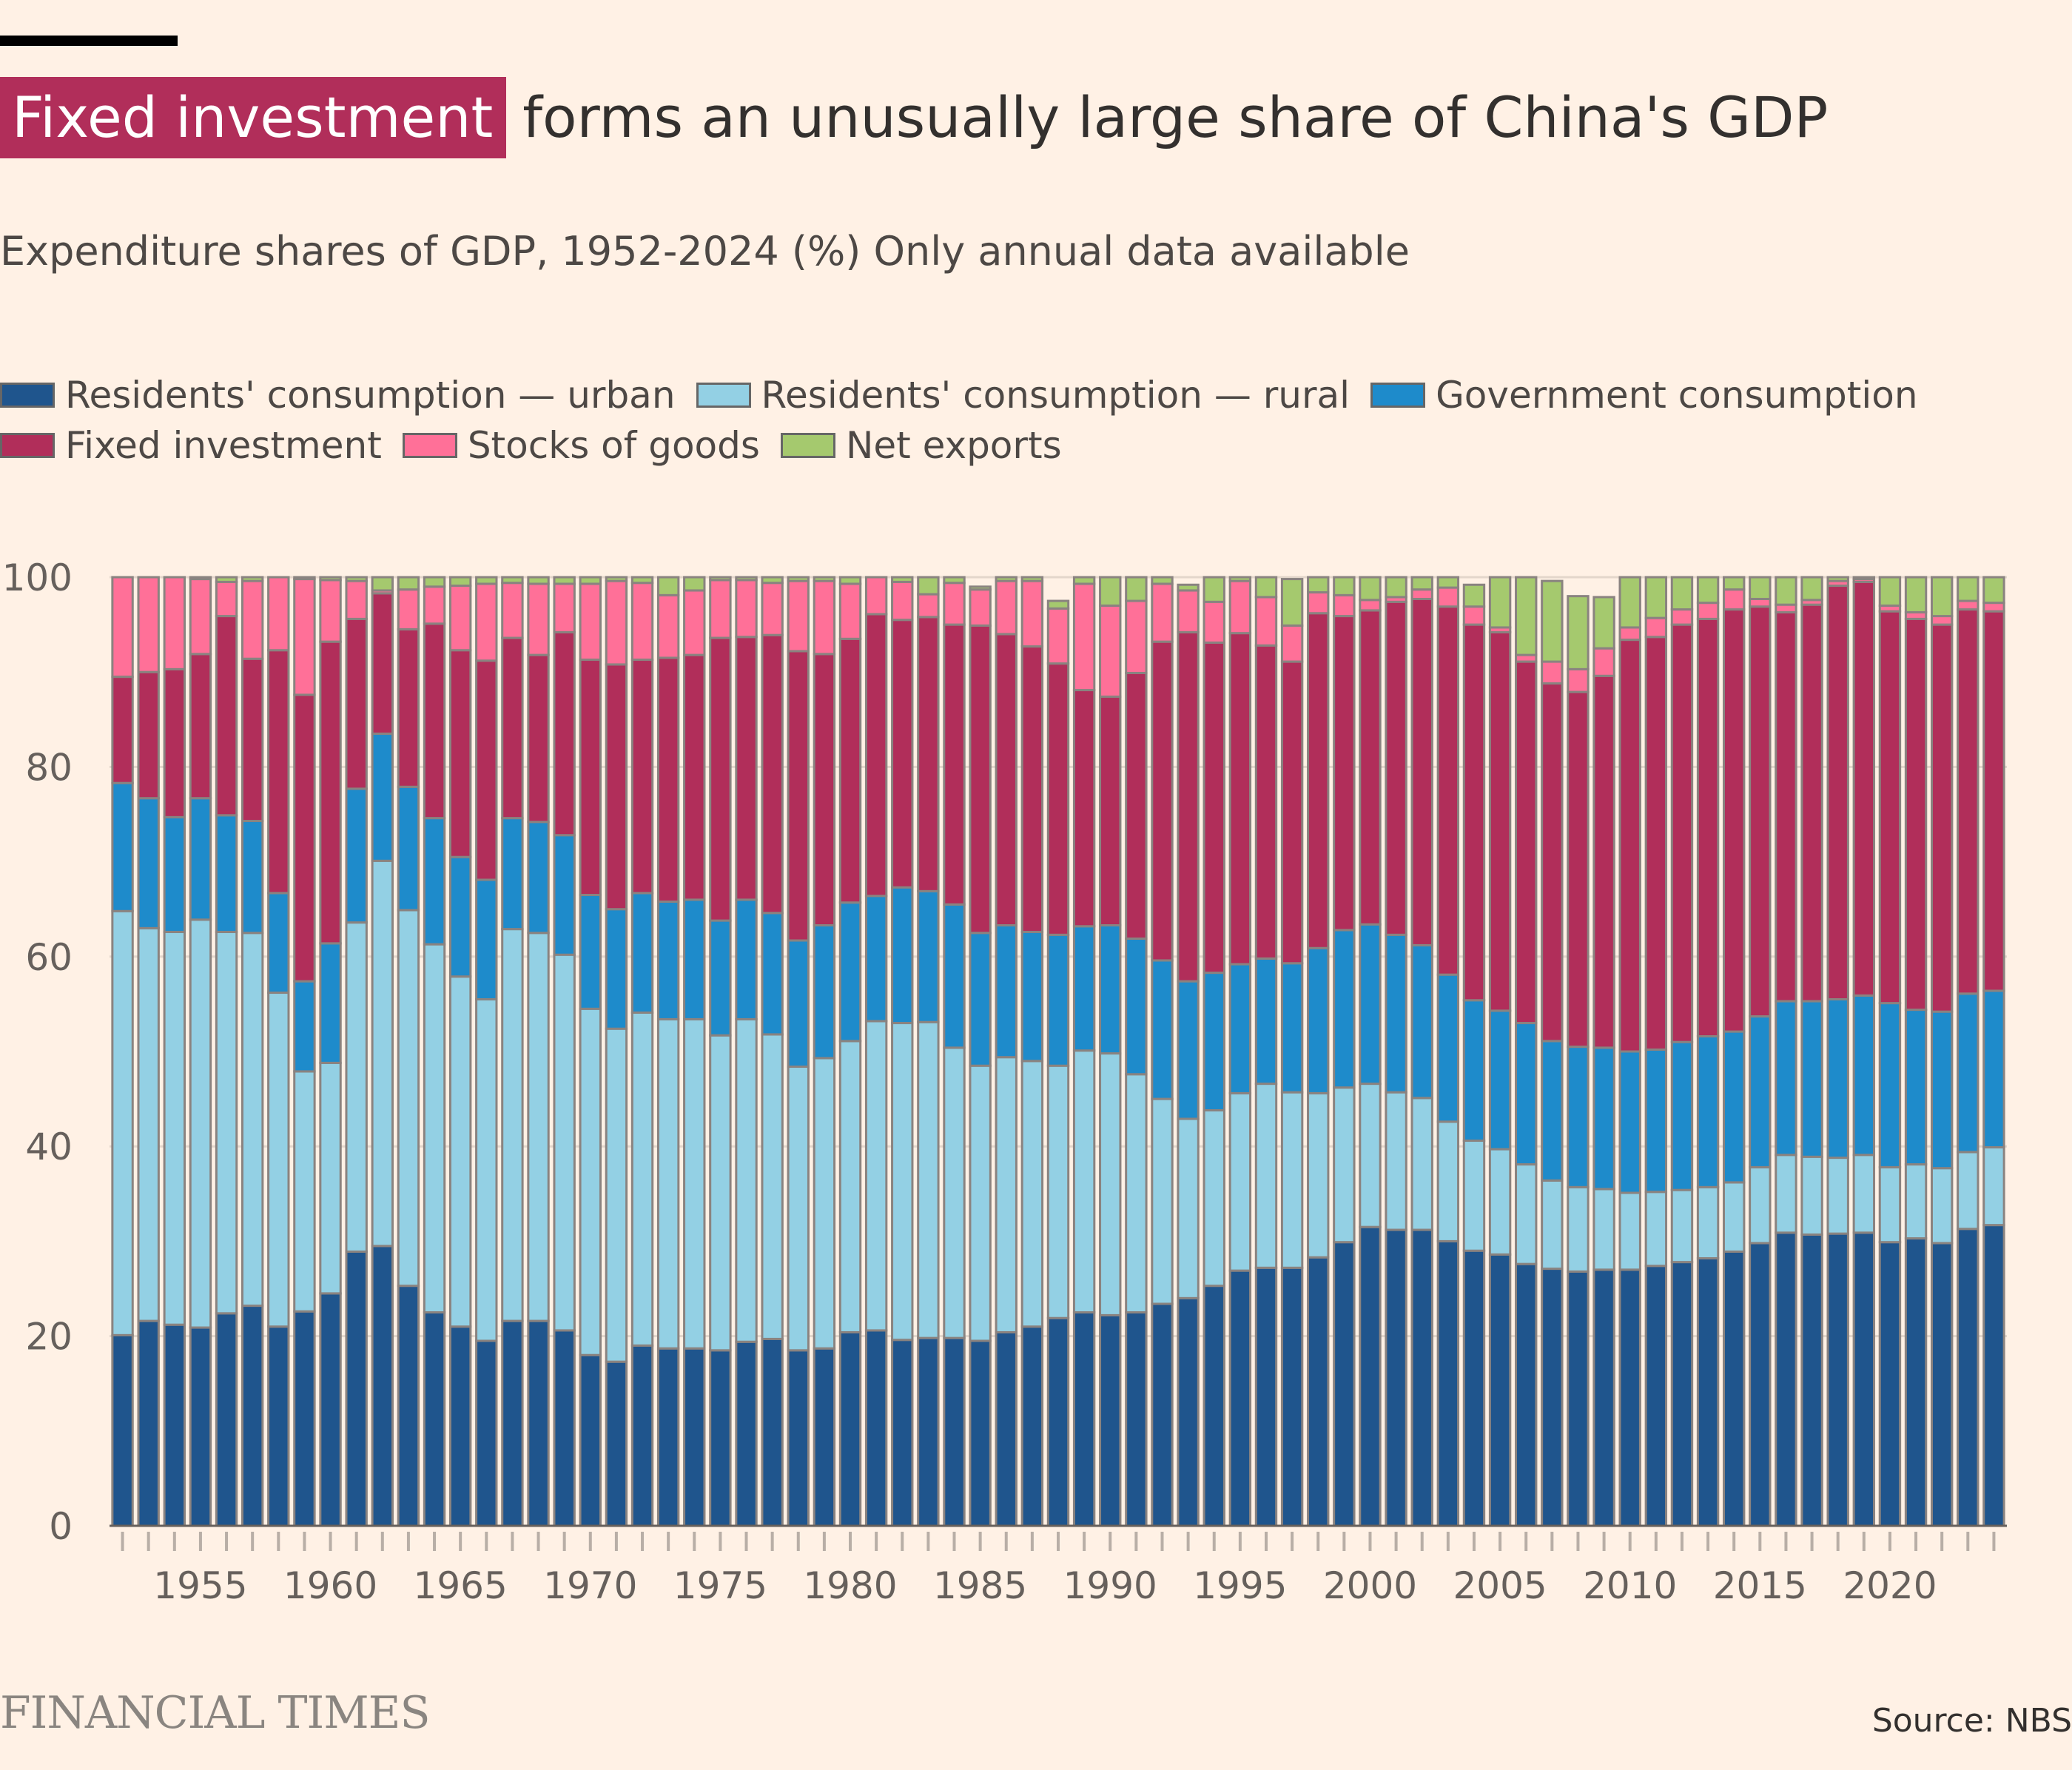  I want to click on x-tick-label: 1970, so click(590, 1585).